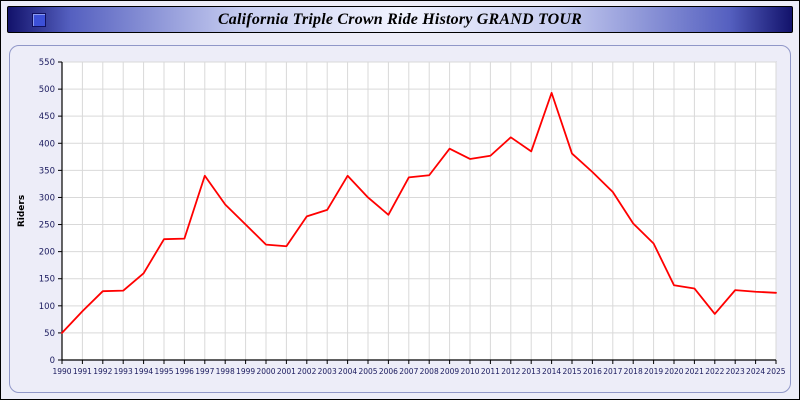  I want to click on y-tick-label: 550, so click(47, 63).